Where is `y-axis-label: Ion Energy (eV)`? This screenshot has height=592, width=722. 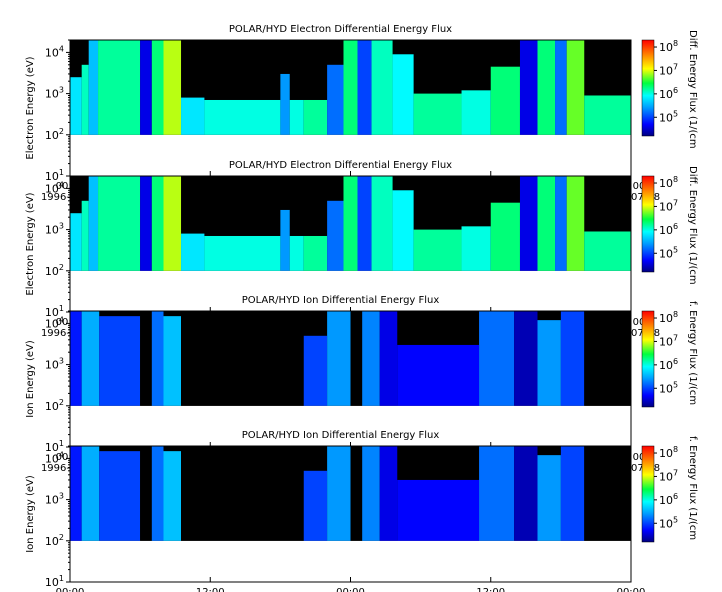 y-axis-label: Ion Energy (eV) is located at coordinates (30, 379).